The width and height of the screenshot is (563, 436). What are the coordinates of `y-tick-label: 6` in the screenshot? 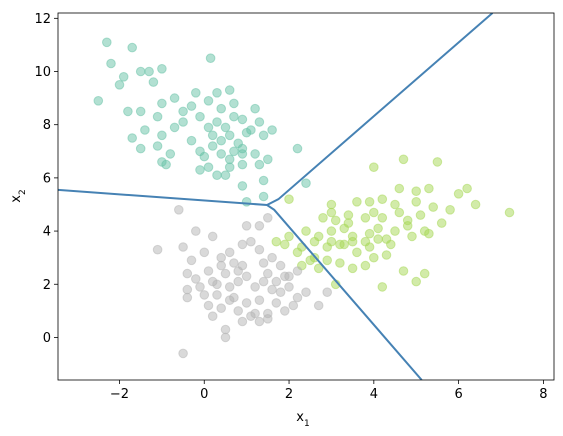 It's located at (47, 178).